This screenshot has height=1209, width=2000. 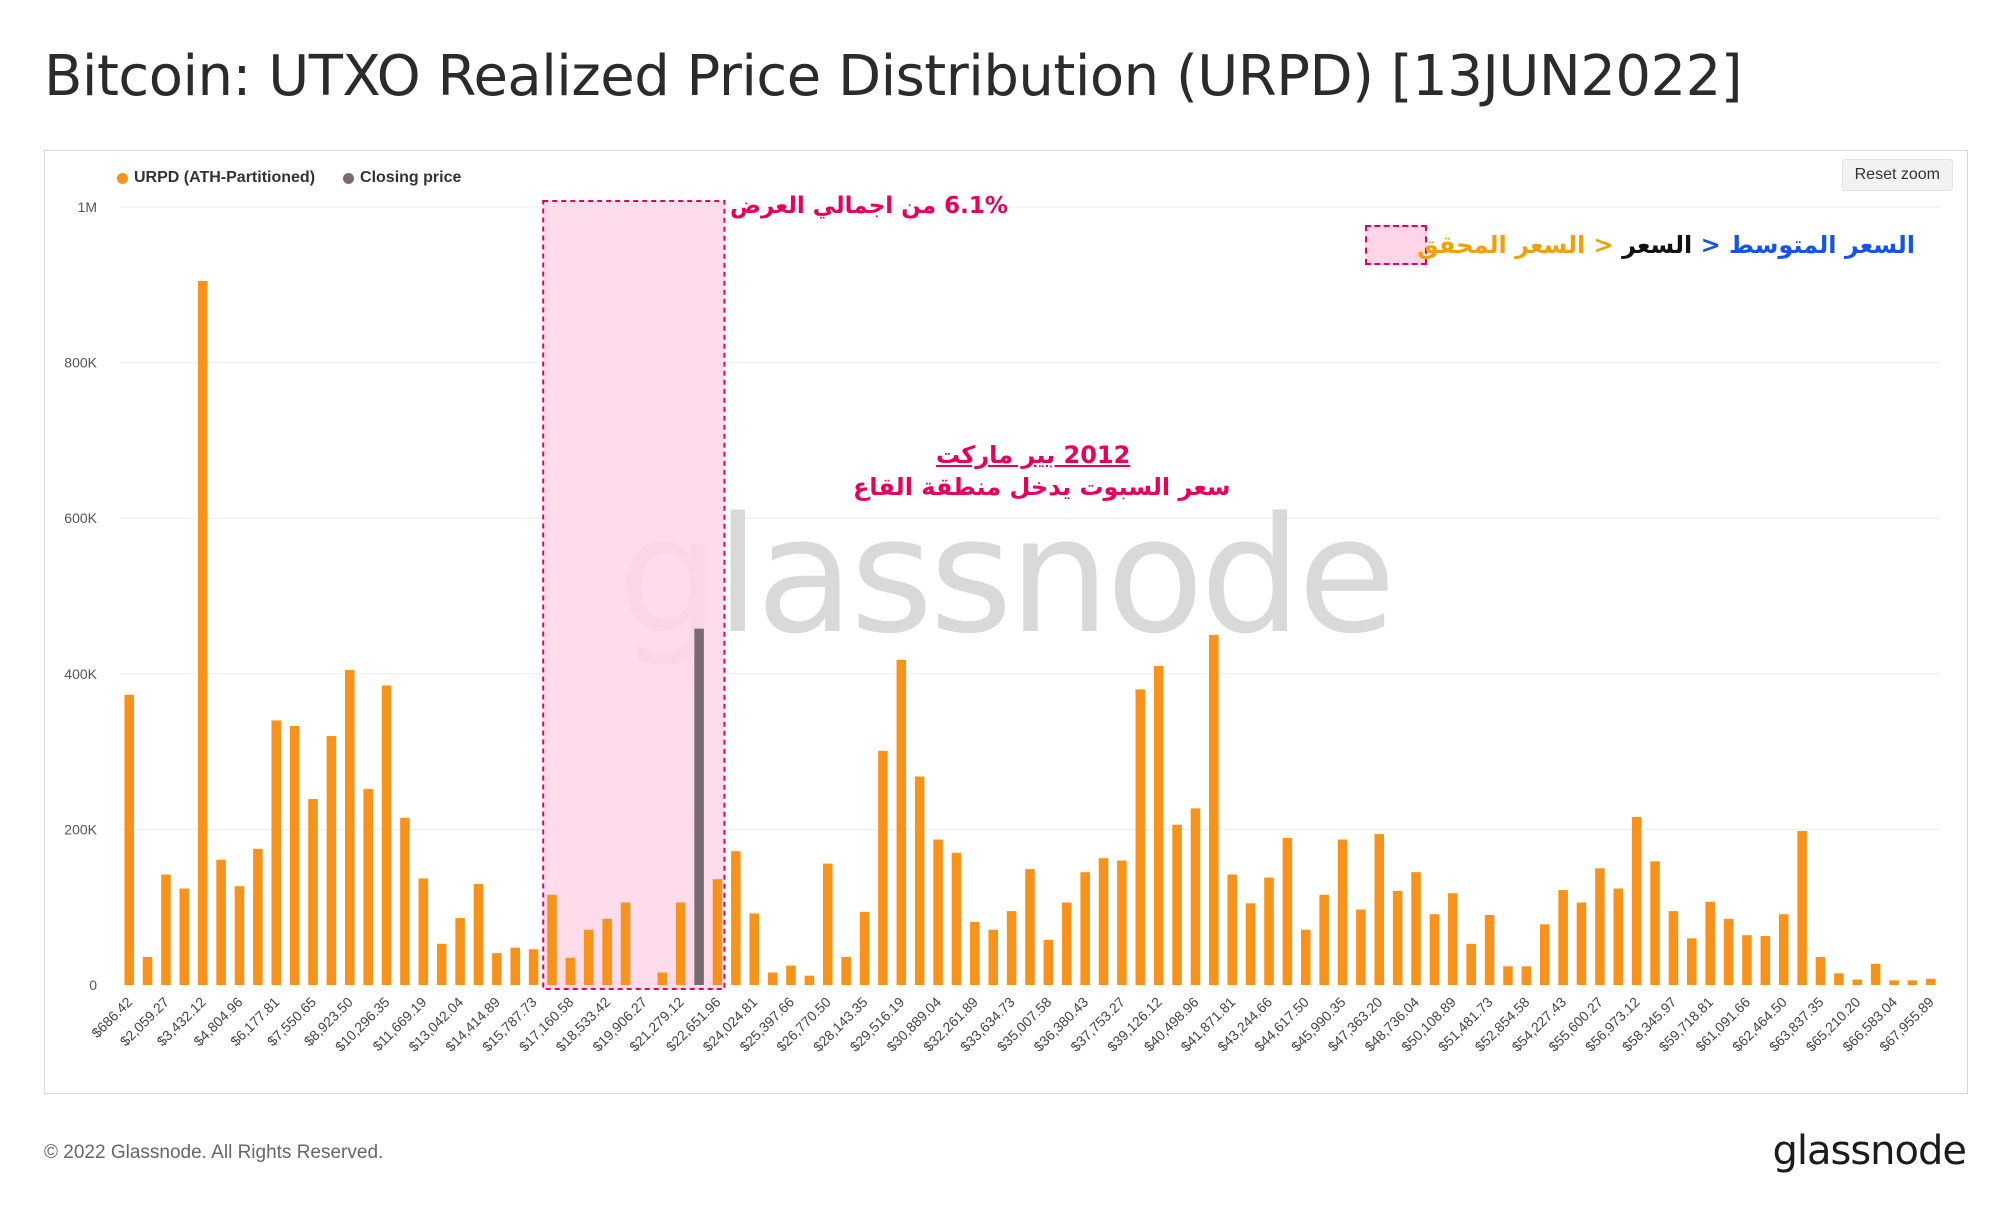 I want to click on bear-market-subtitle: سعر السبوت يدخل منطقة القاع, so click(x=1042, y=487).